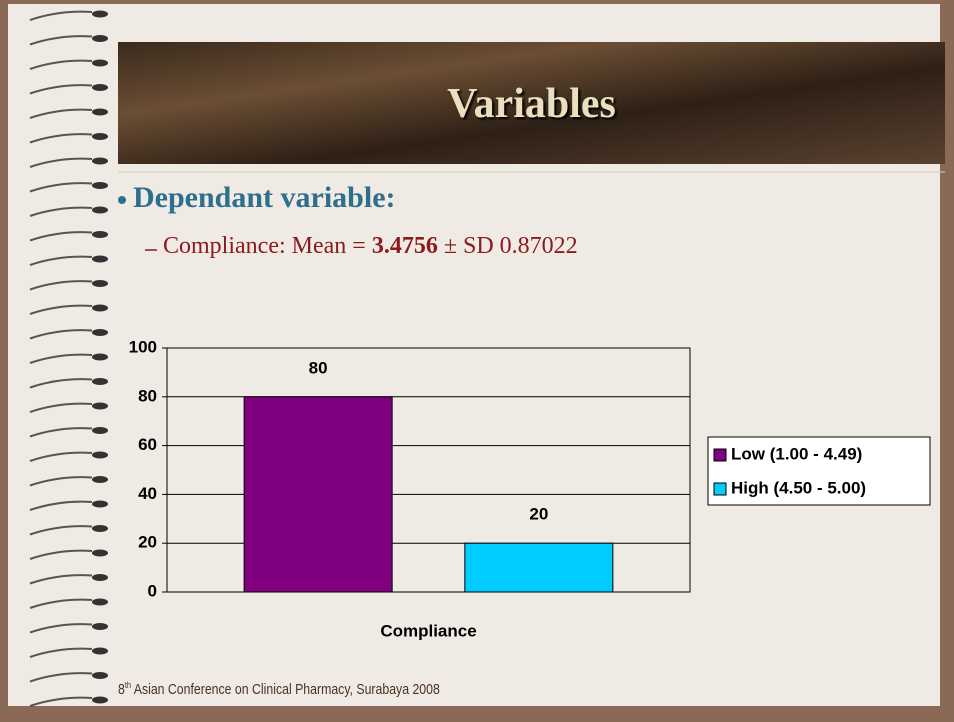 This screenshot has height=722, width=954. Describe the element at coordinates (796, 453) in the screenshot. I see `legend-label: Low (1.00 - 4.49)` at that location.